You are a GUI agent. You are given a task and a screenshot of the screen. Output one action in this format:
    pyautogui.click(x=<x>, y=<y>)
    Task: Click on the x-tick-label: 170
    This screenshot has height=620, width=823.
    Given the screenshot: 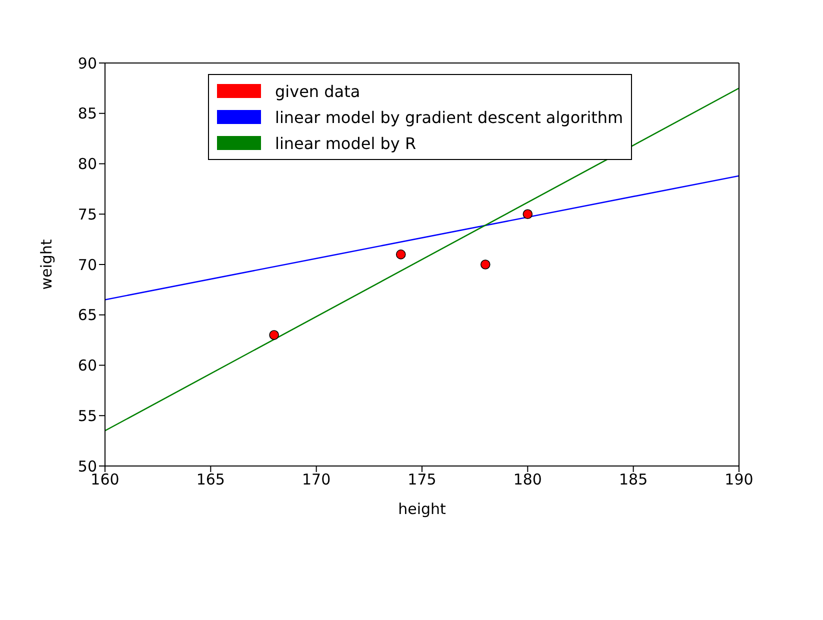 What is the action you would take?
    pyautogui.click(x=316, y=479)
    